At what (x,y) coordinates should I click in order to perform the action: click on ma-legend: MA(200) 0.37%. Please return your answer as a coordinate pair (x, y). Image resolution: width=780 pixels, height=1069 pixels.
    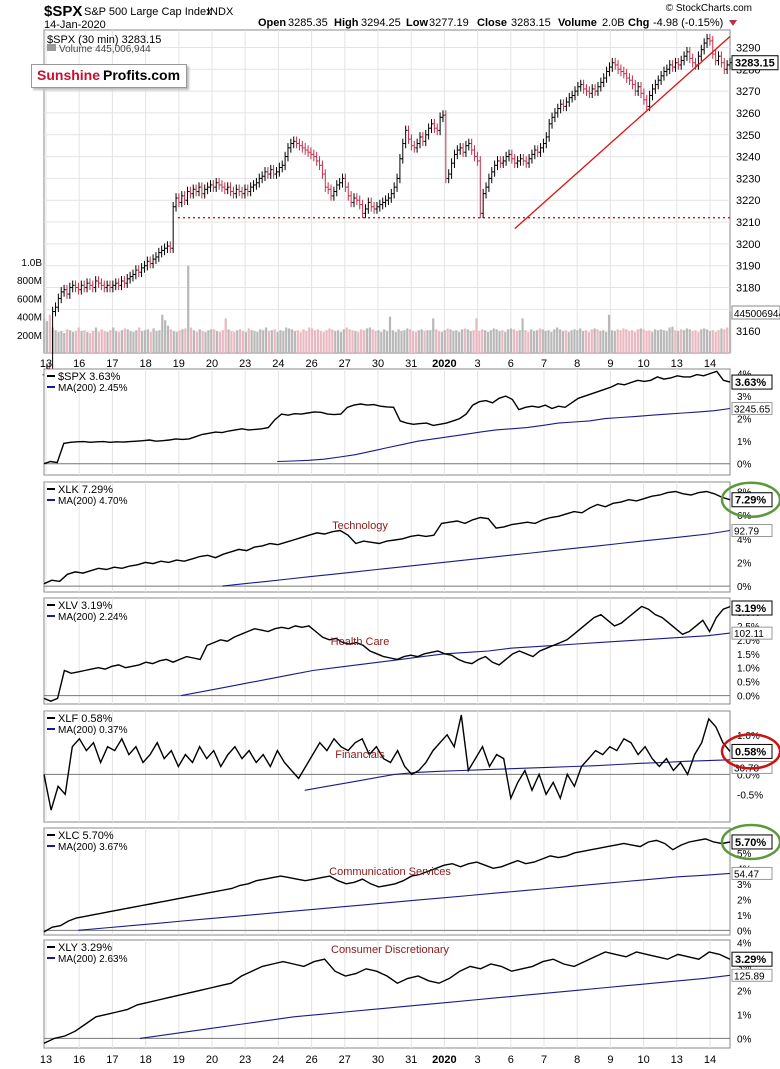
    Looking at the image, I should click on (93, 730).